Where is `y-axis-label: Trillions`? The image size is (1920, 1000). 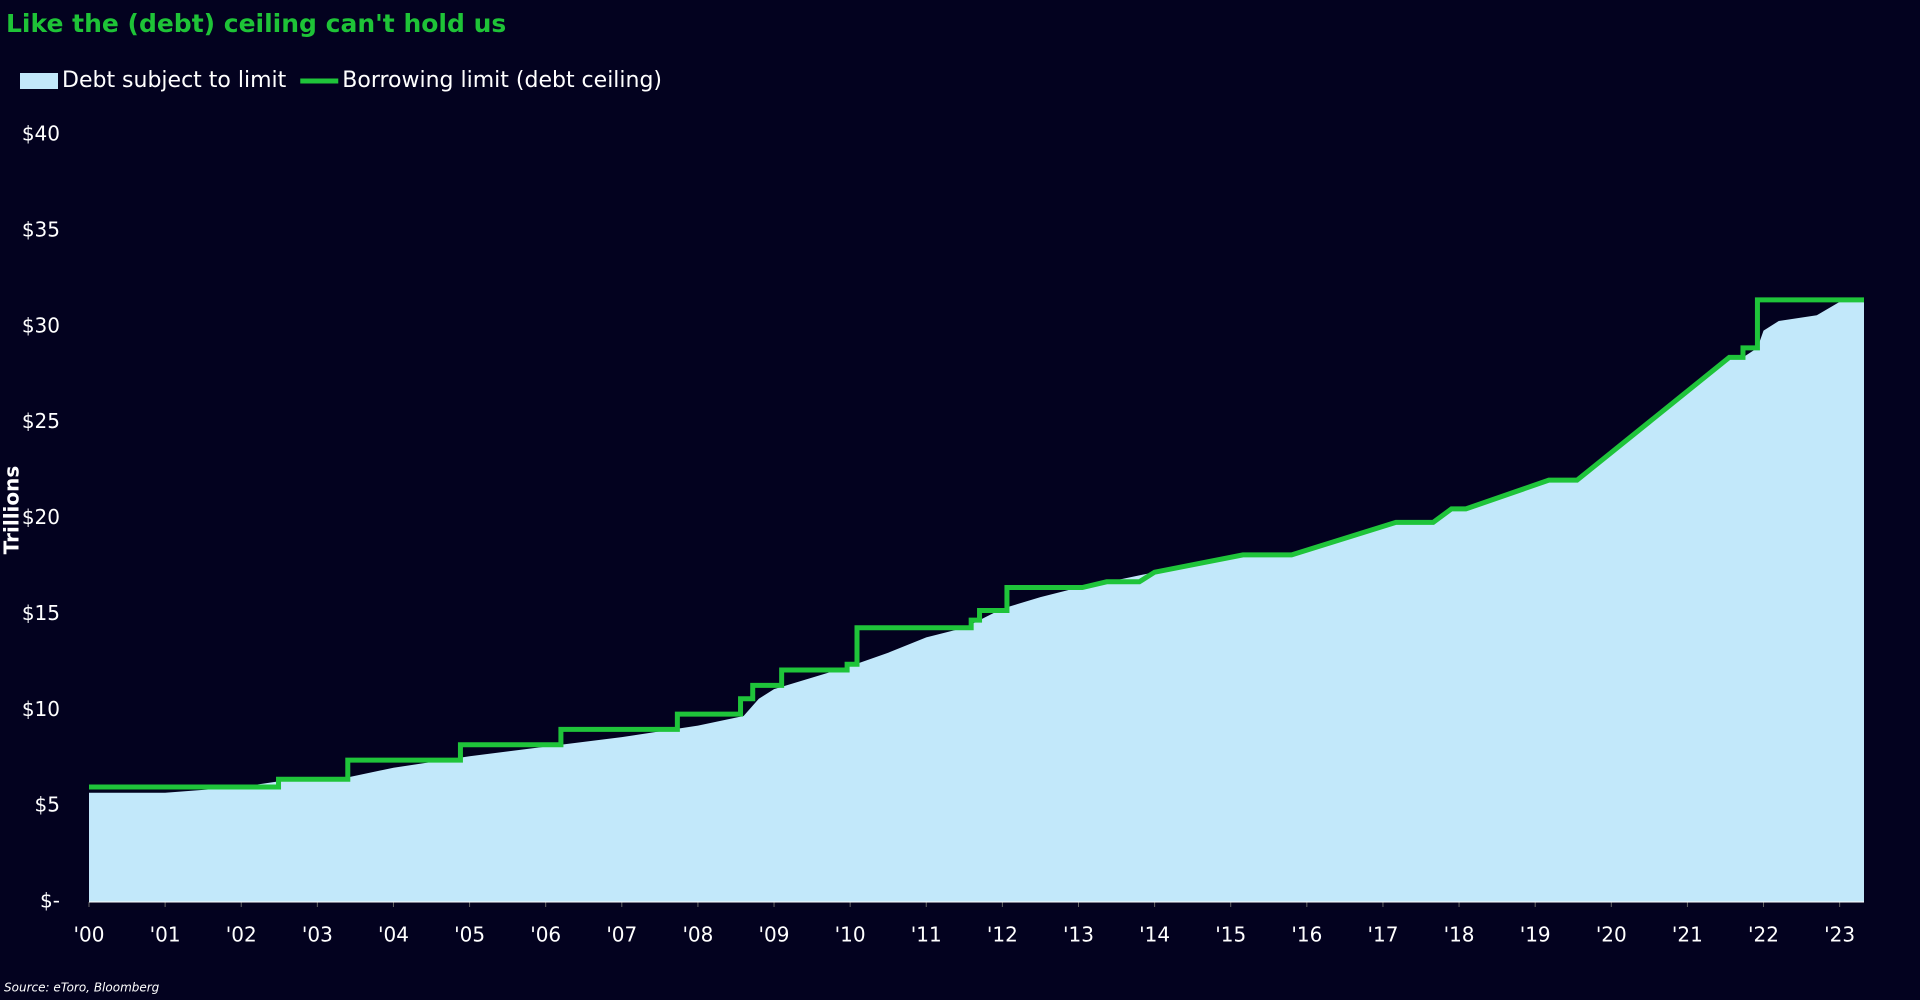 y-axis-label: Trillions is located at coordinates (12, 510).